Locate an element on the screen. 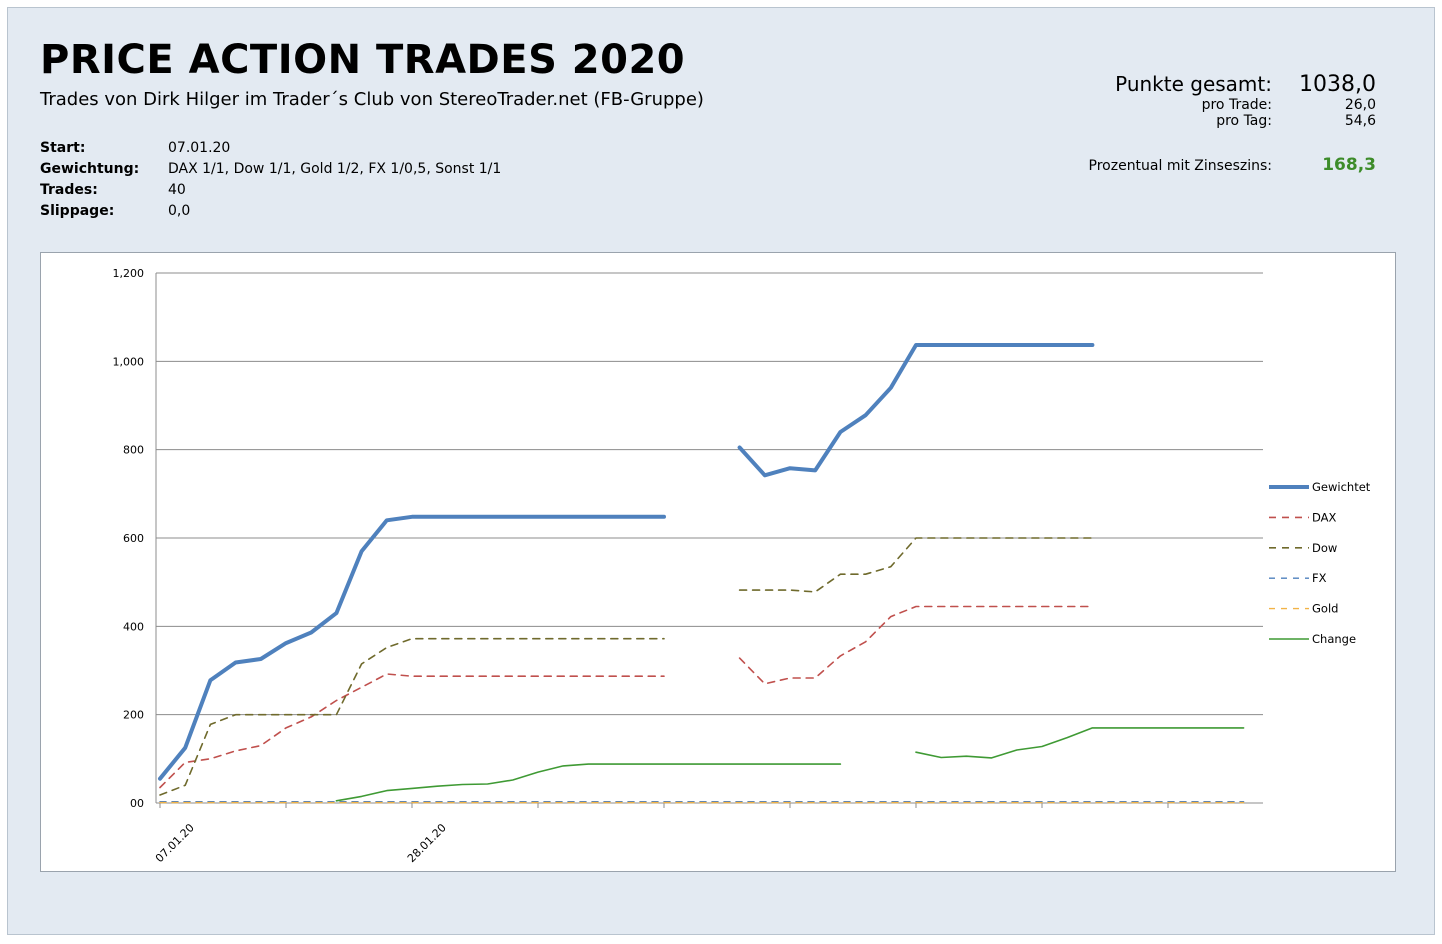 Image resolution: width=1442 pixels, height=944 pixels. series-line-dax is located at coordinates (626, 697).